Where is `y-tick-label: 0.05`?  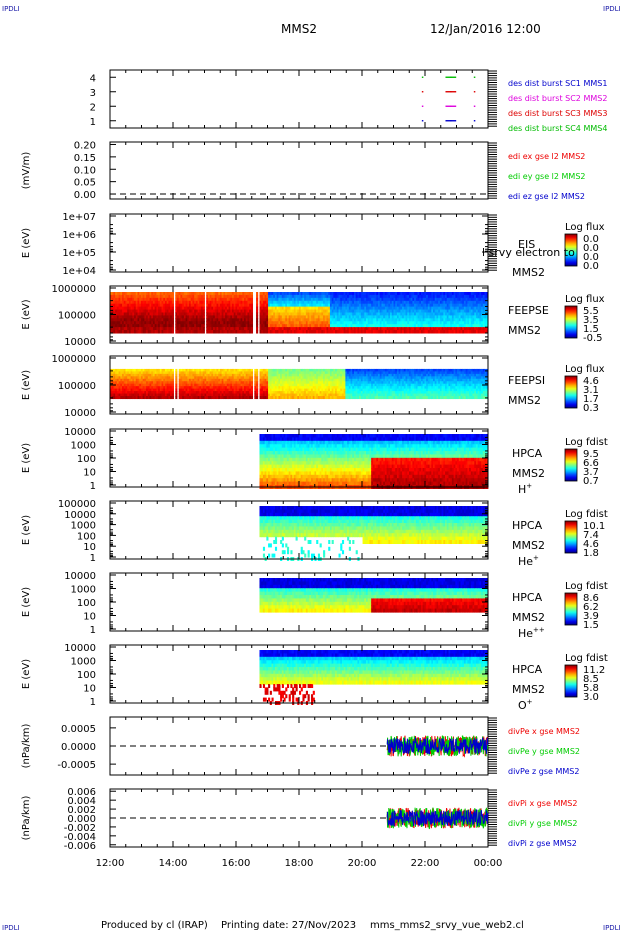
y-tick-label: 0.05 is located at coordinates (85, 183).